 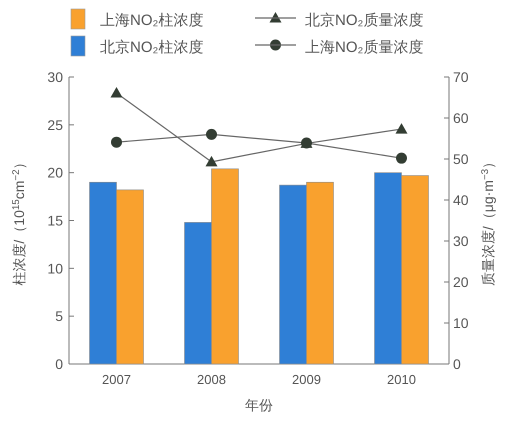 I want to click on y-tick-label: 30, so click(x=55, y=77).